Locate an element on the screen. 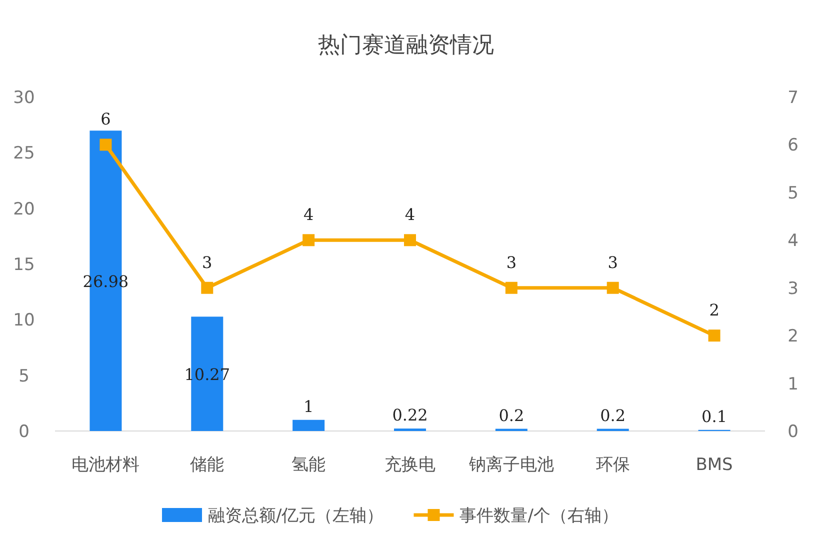  x-tick-label: BMS is located at coordinates (714, 465).